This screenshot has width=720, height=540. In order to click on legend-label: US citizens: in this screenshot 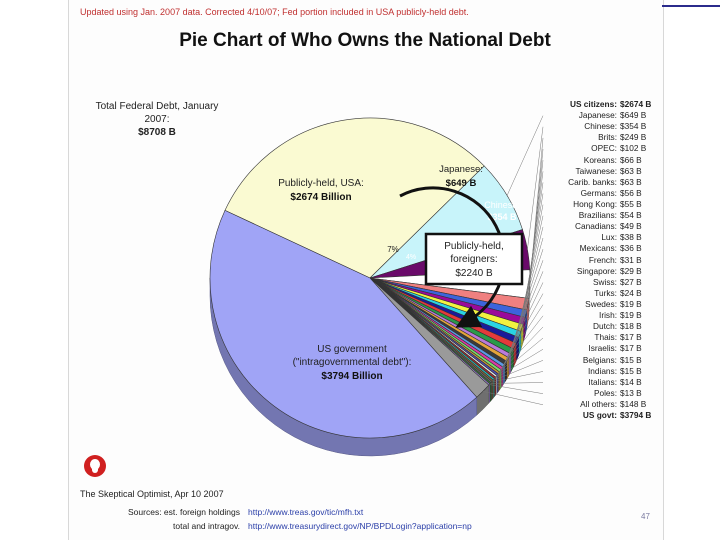, I will do `click(593, 104)`.